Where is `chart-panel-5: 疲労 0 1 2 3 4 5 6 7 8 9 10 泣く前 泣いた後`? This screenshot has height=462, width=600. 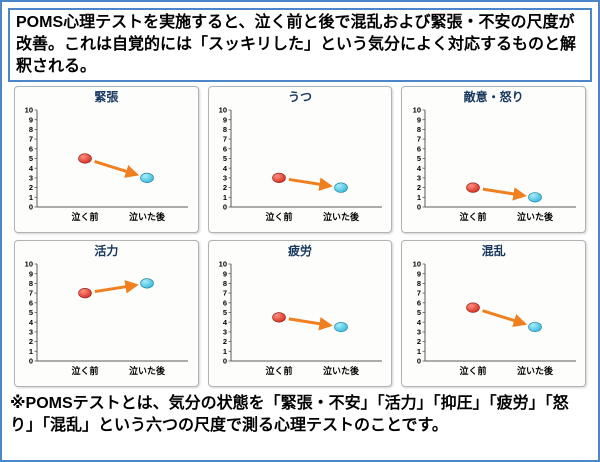 chart-panel-5: 疲労 0 1 2 3 4 5 6 7 8 9 10 泣く前 泣いた後 is located at coordinates (300, 314).